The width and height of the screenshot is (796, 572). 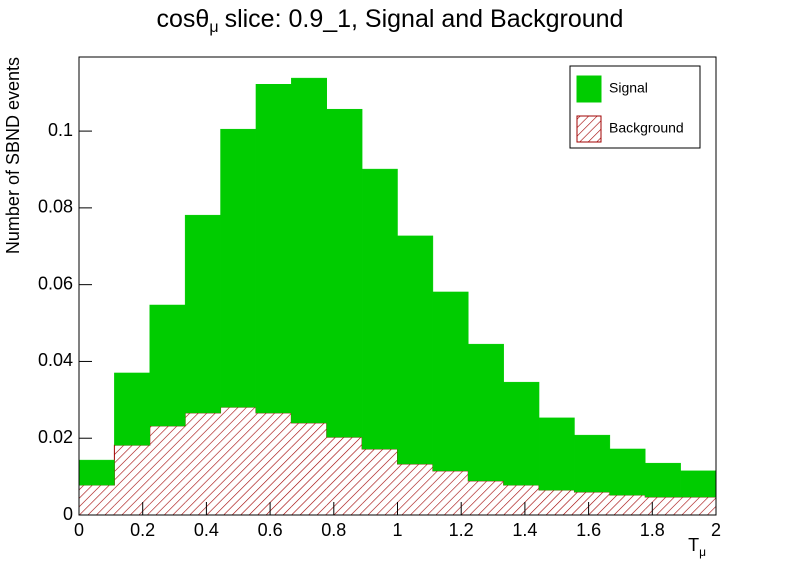 What do you see at coordinates (702, 552) in the screenshot?
I see `x-label-subscript: μ` at bounding box center [702, 552].